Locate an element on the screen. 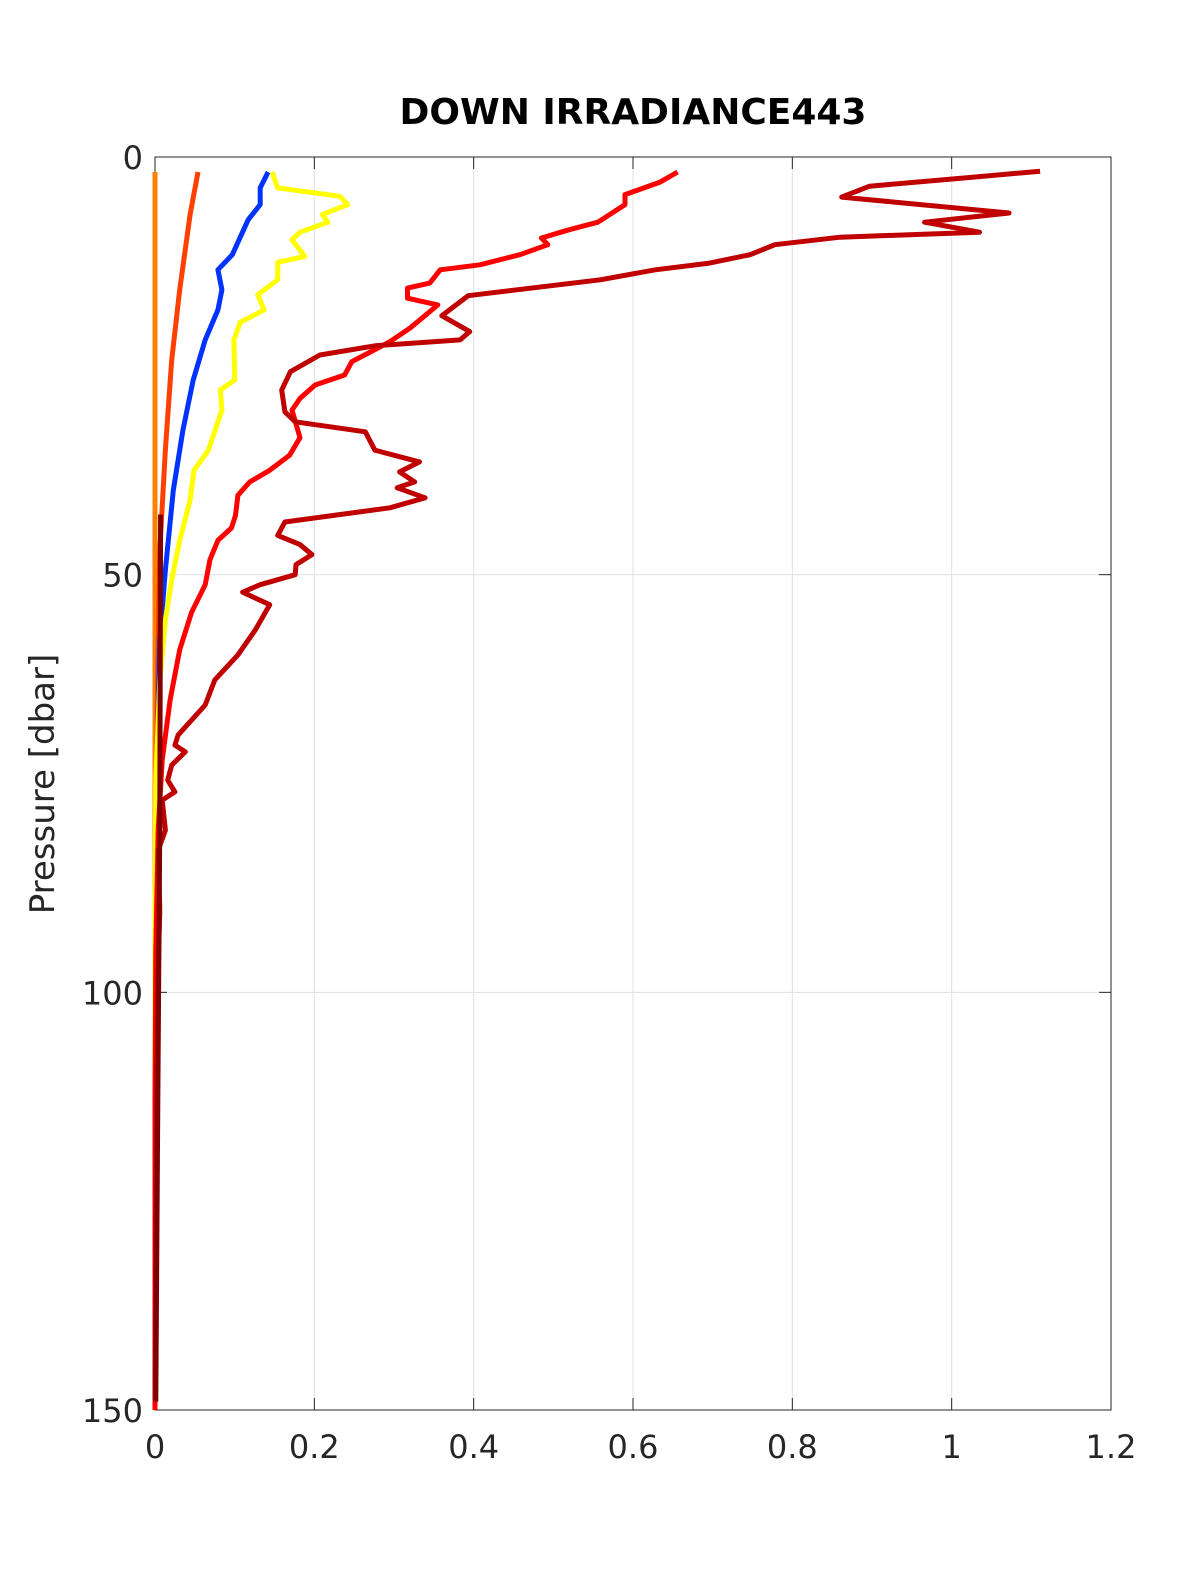 Image resolution: width=1200 pixels, height=1579 pixels. y-axis-label: Pressure [dbar] is located at coordinates (43, 784).